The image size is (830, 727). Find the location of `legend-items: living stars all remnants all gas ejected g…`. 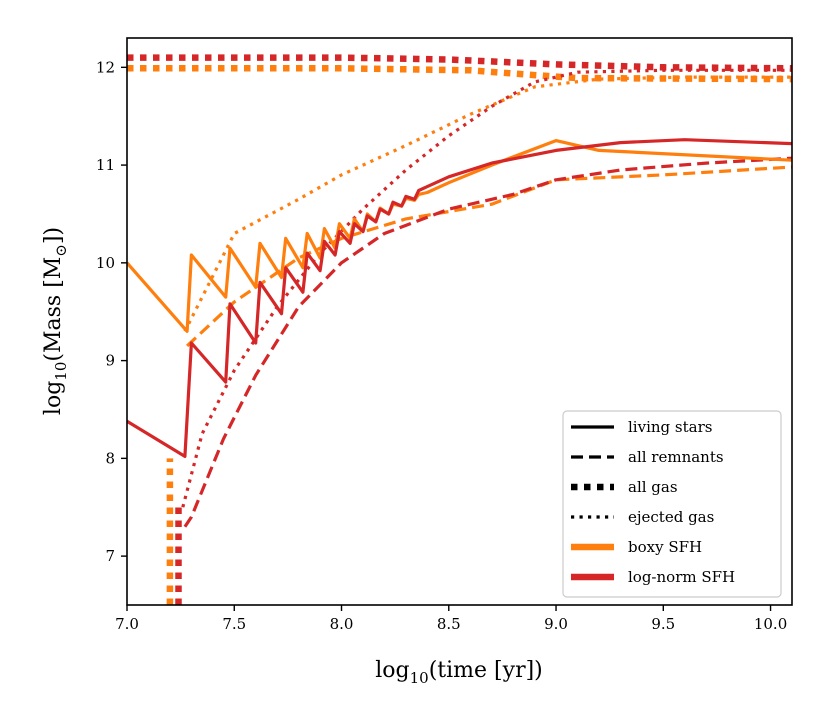

legend-items: living stars all remnants all gas ejected g… is located at coordinates (653, 502).